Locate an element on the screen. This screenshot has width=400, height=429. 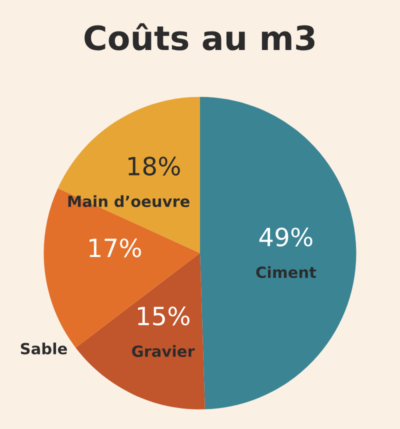
data-label: 18% is located at coordinates (154, 166).